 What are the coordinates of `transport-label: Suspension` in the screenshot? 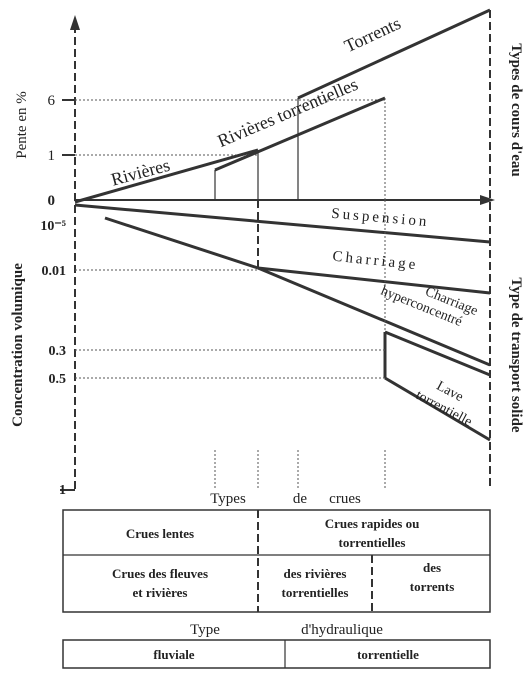 It's located at (380, 218).